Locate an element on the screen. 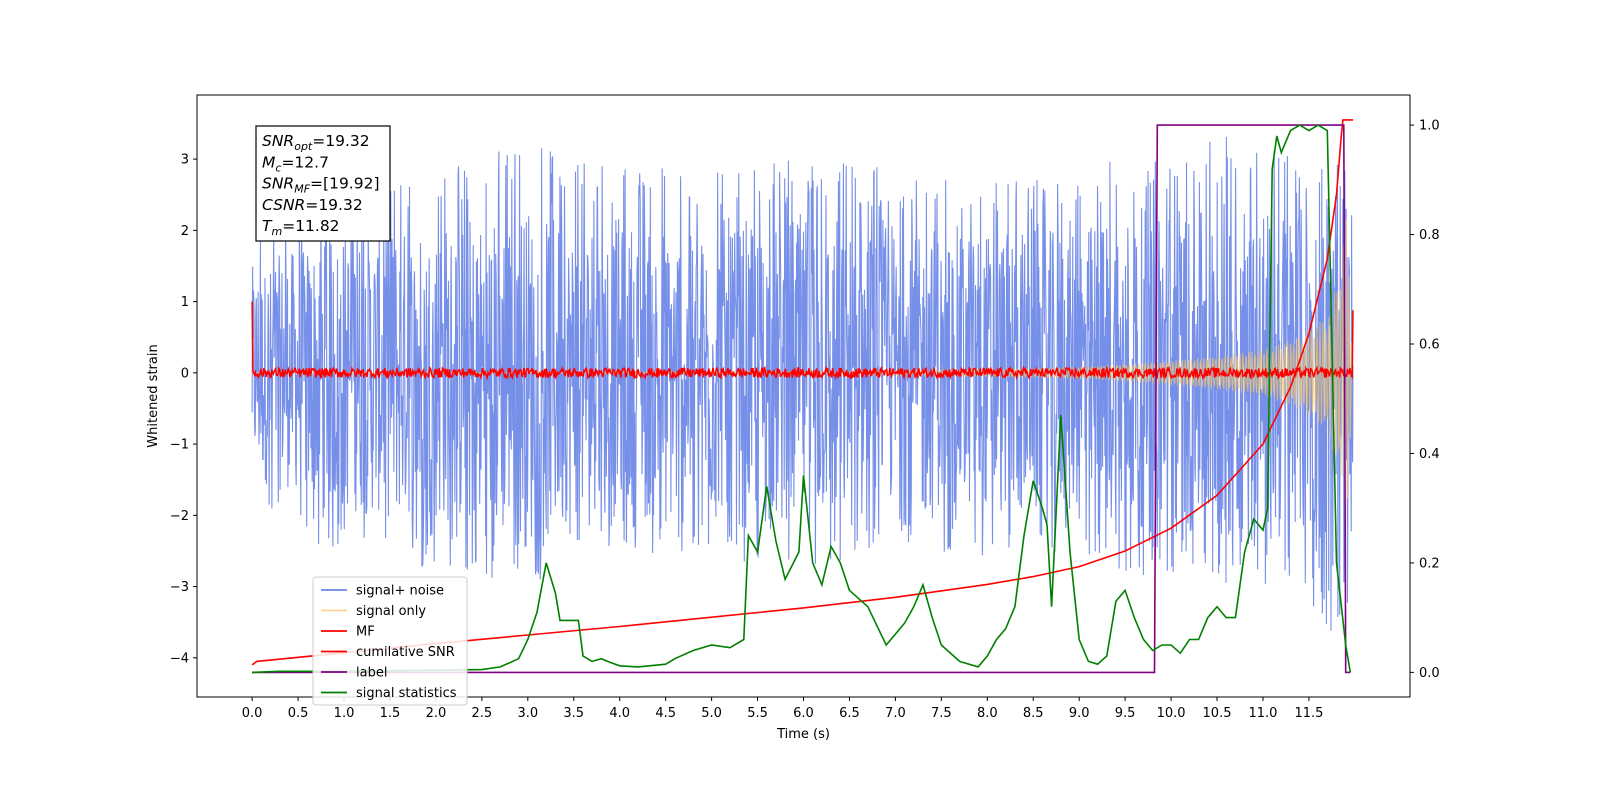 Image resolution: width=1600 pixels, height=800 pixels. annotation-line: Tm=11.82 is located at coordinates (301, 227).